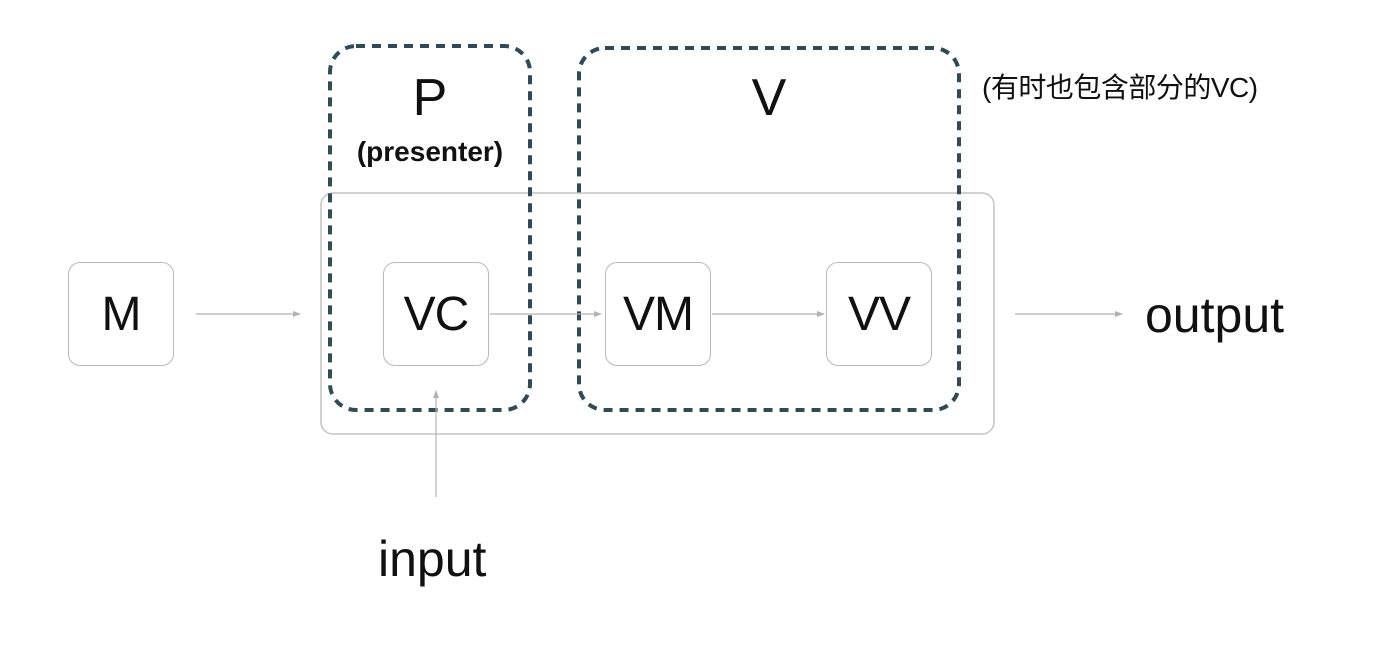 Image resolution: width=1392 pixels, height=654 pixels. Describe the element at coordinates (121, 314) in the screenshot. I see `model-node: M` at that location.